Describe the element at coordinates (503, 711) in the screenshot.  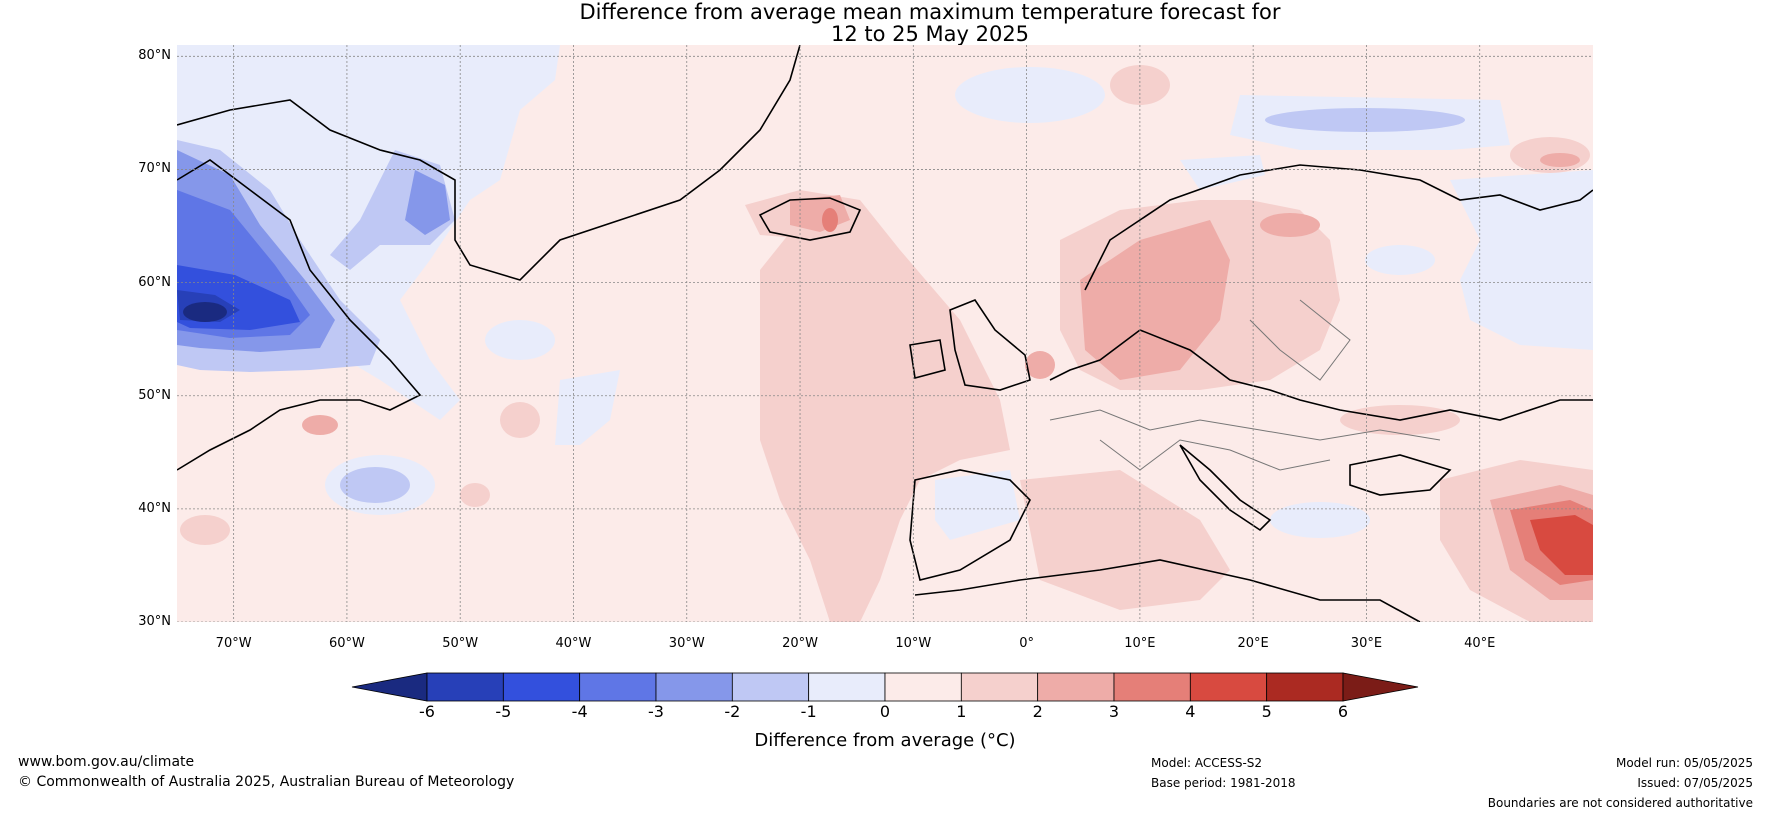
I see `colorbar-tick-label: -5` at that location.